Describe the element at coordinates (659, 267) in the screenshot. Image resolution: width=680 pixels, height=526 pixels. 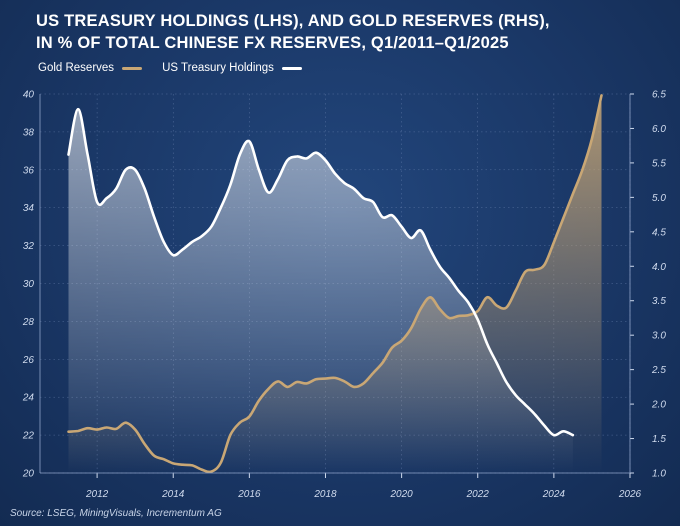
I see `y-right-tick-label-4.0: 4.0` at that location.